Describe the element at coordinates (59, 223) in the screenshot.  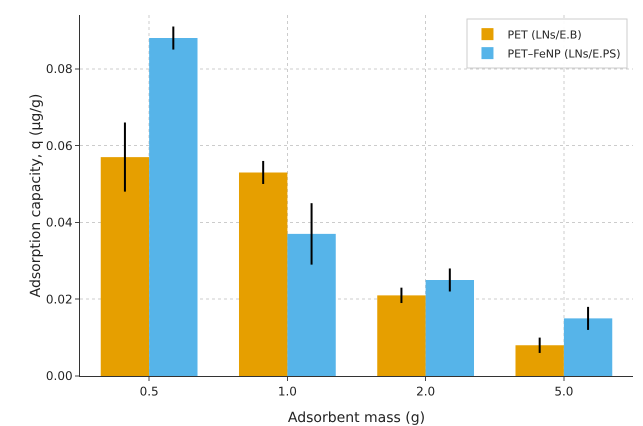
I see `y-tick-label: 0.04` at that location.